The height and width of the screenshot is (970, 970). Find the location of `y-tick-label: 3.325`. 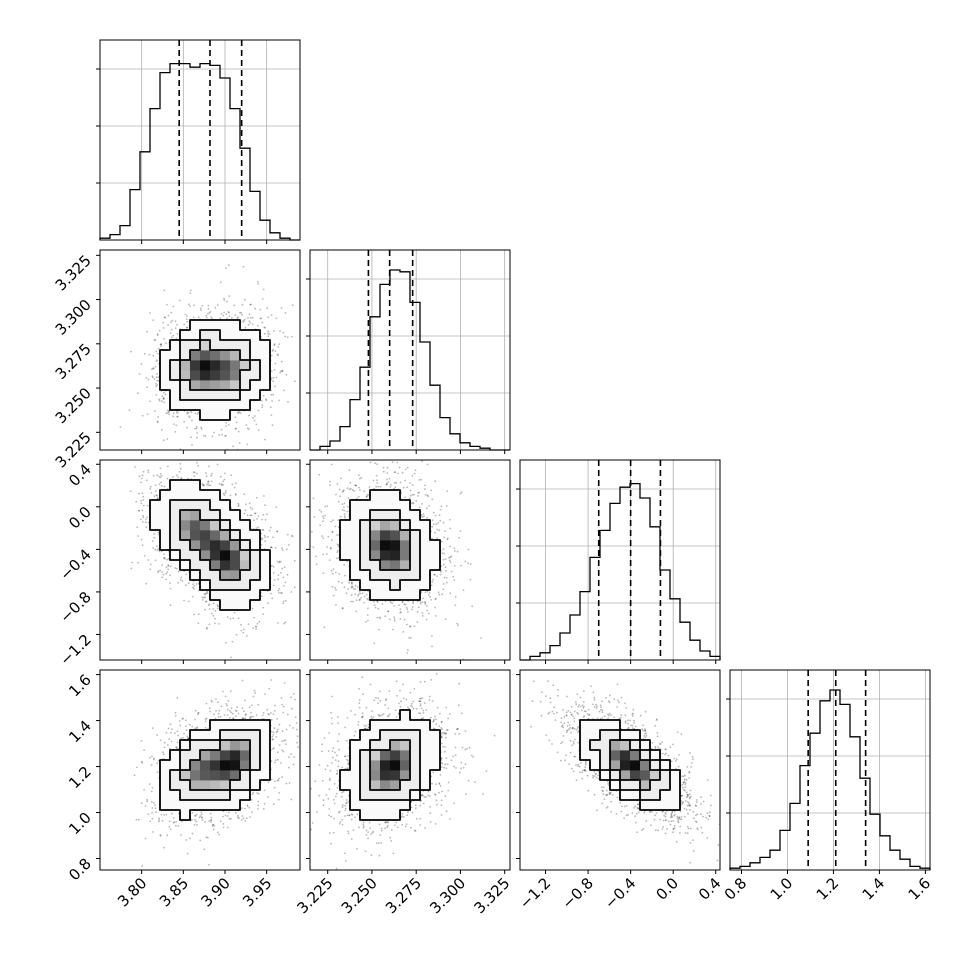

y-tick-label: 3.325 is located at coordinates (73, 272).